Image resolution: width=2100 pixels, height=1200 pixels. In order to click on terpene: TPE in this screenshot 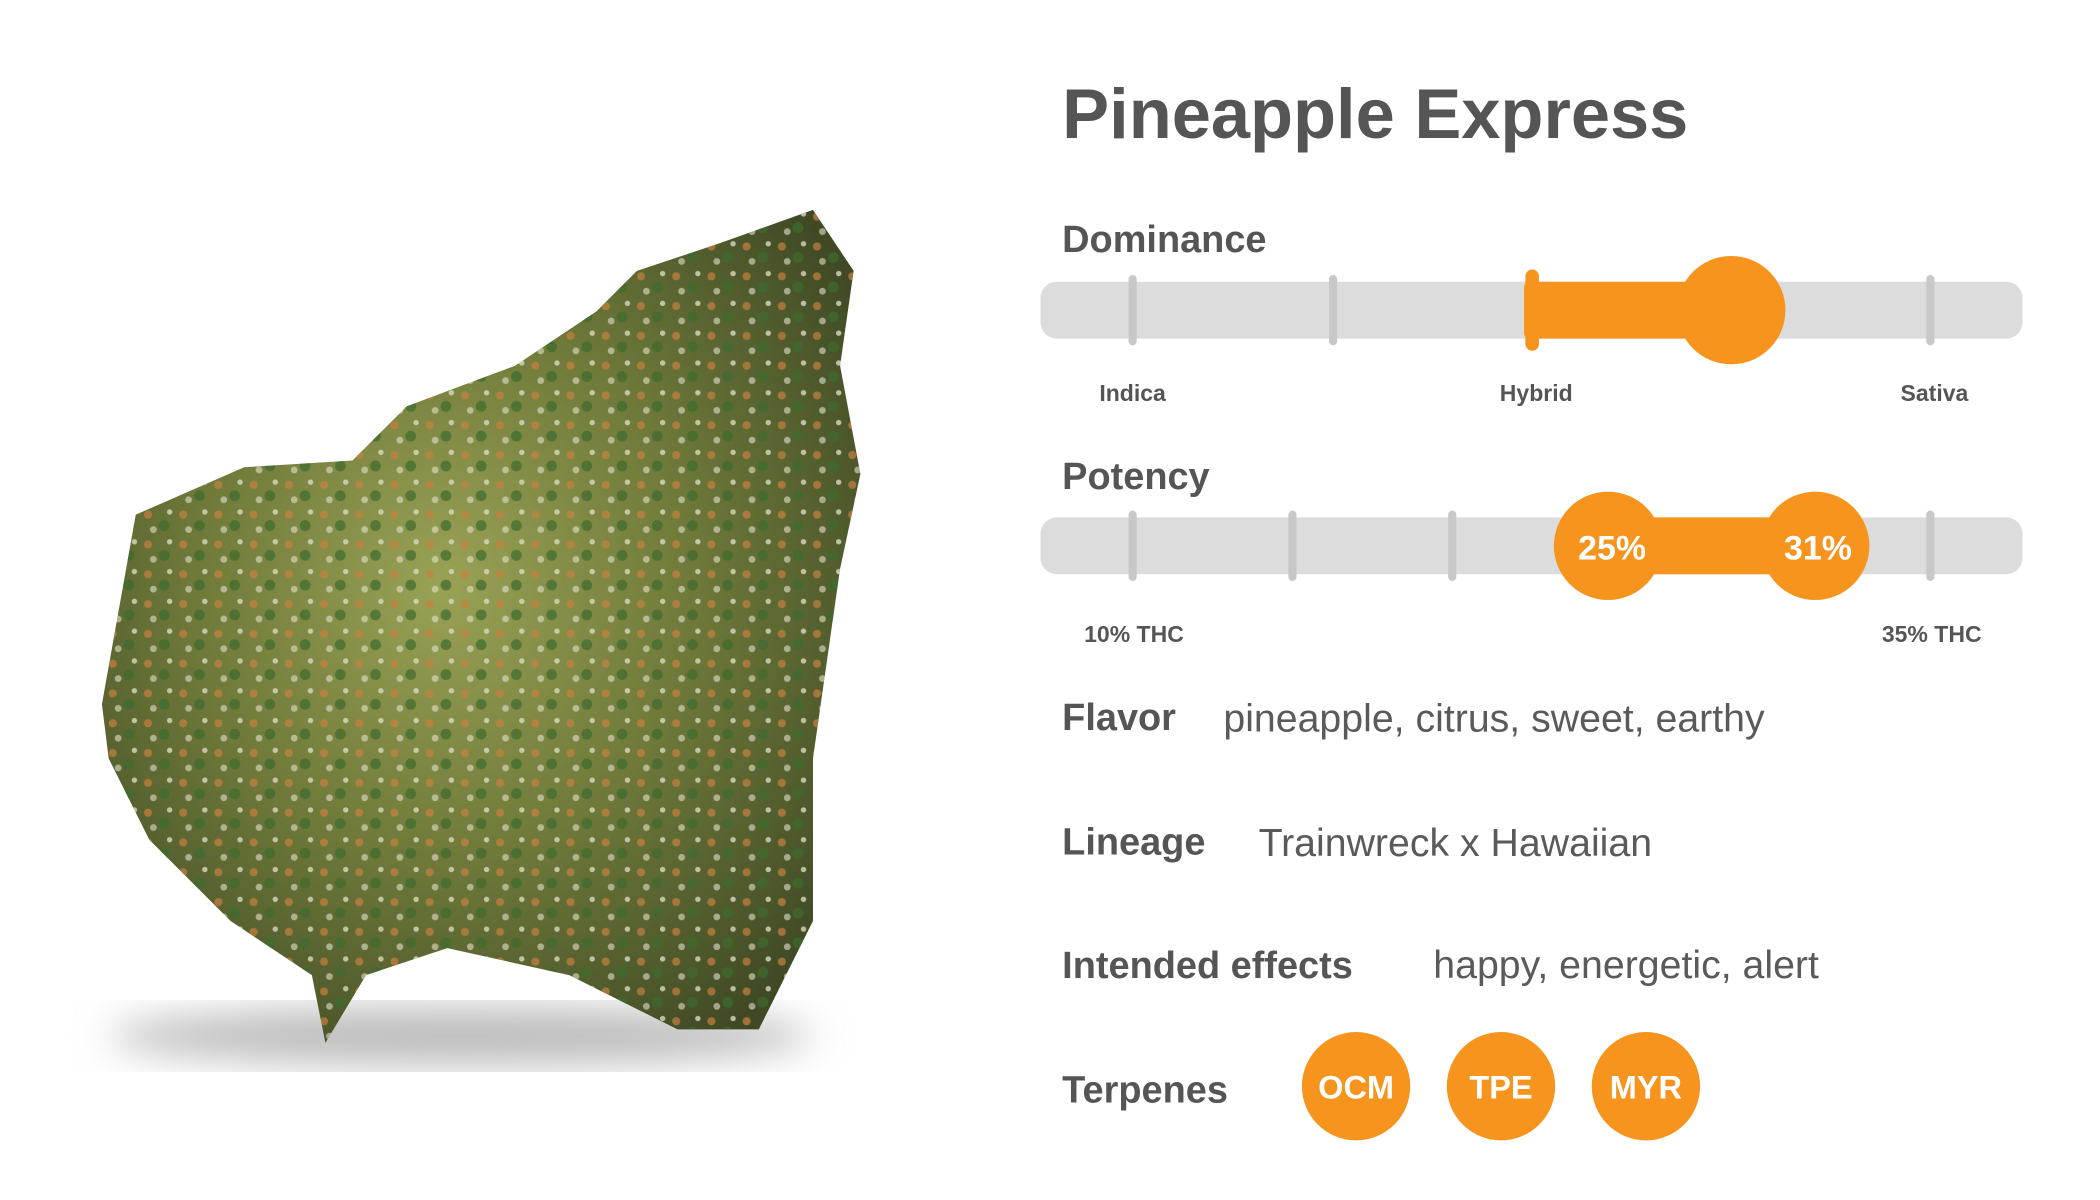, I will do `click(1500, 1087)`.